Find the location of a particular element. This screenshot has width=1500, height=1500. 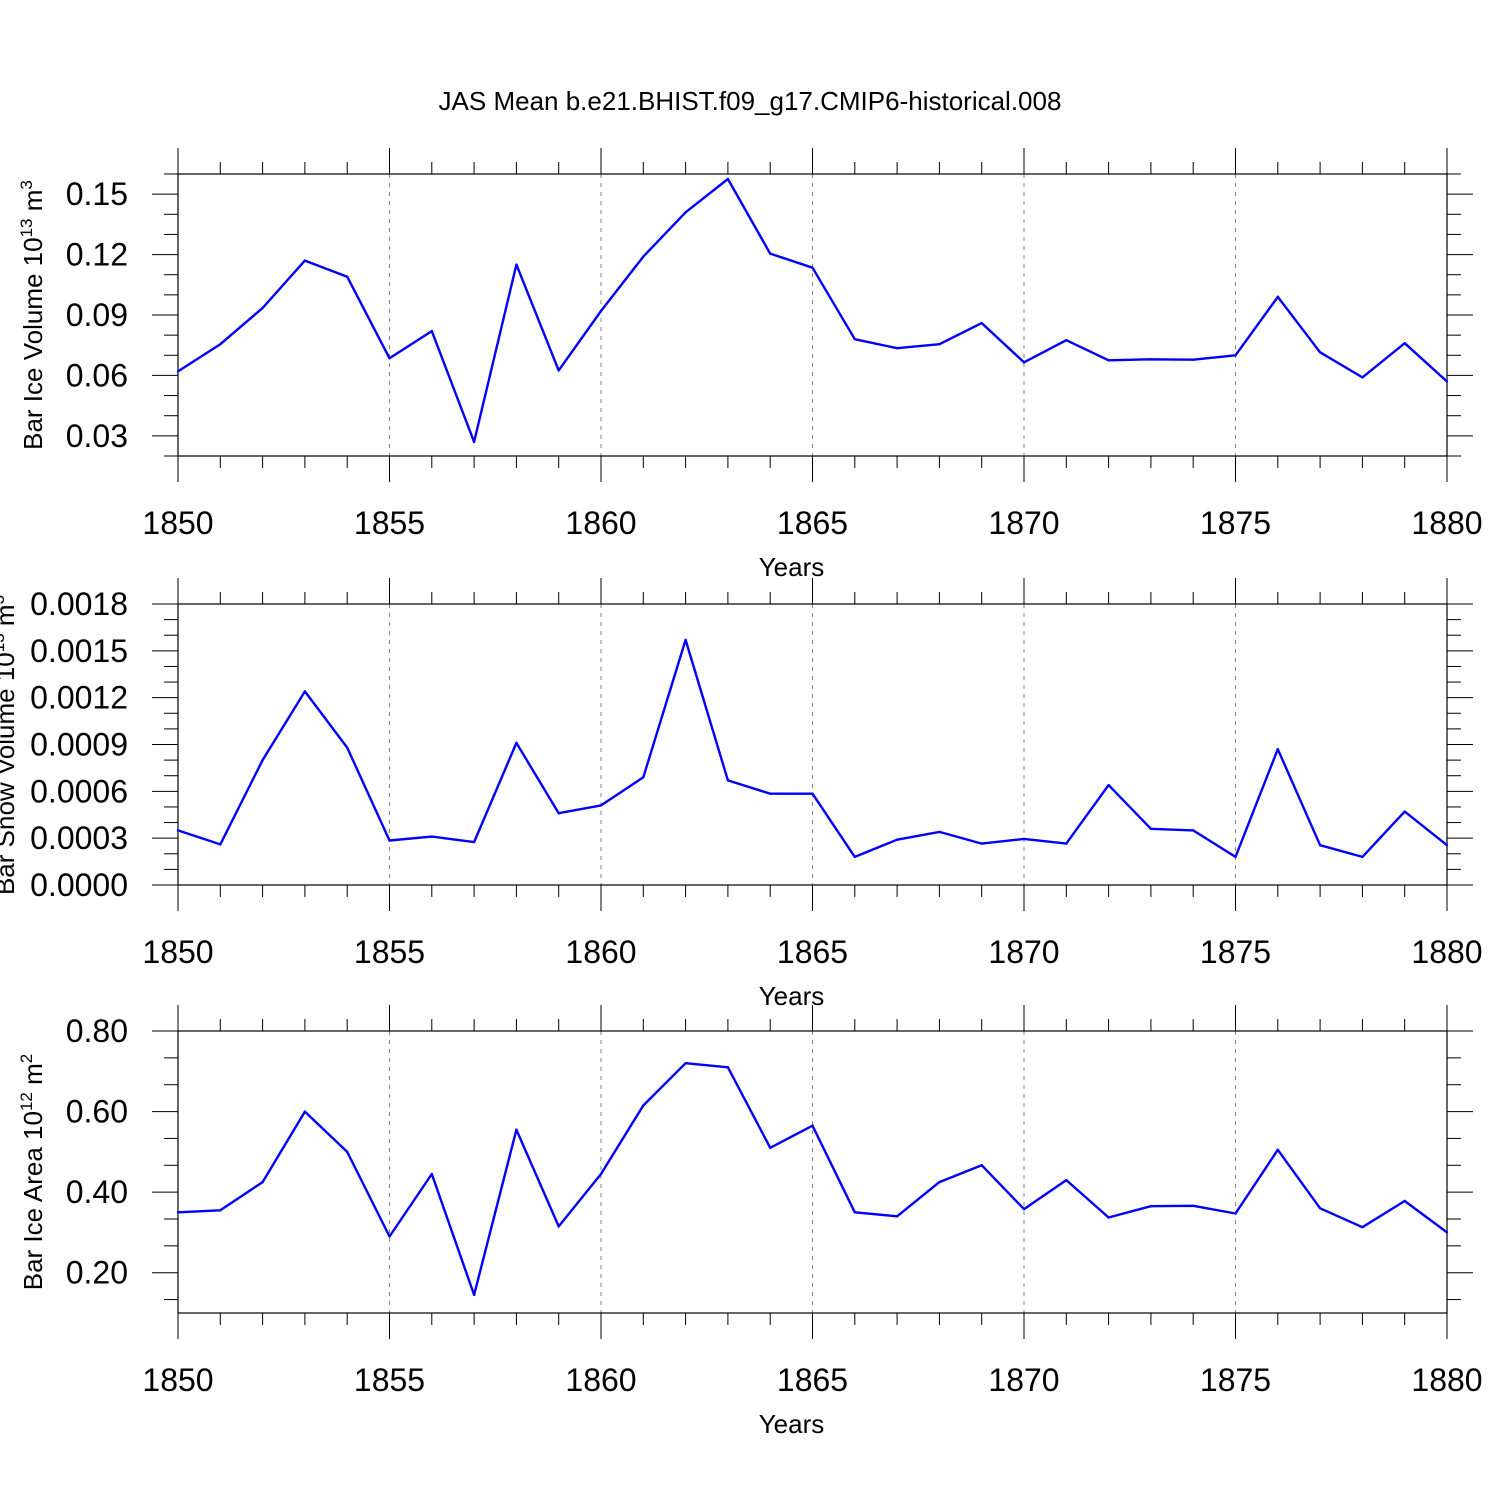

y-axis-title-superscript: 2 is located at coordinates (26, 1058).